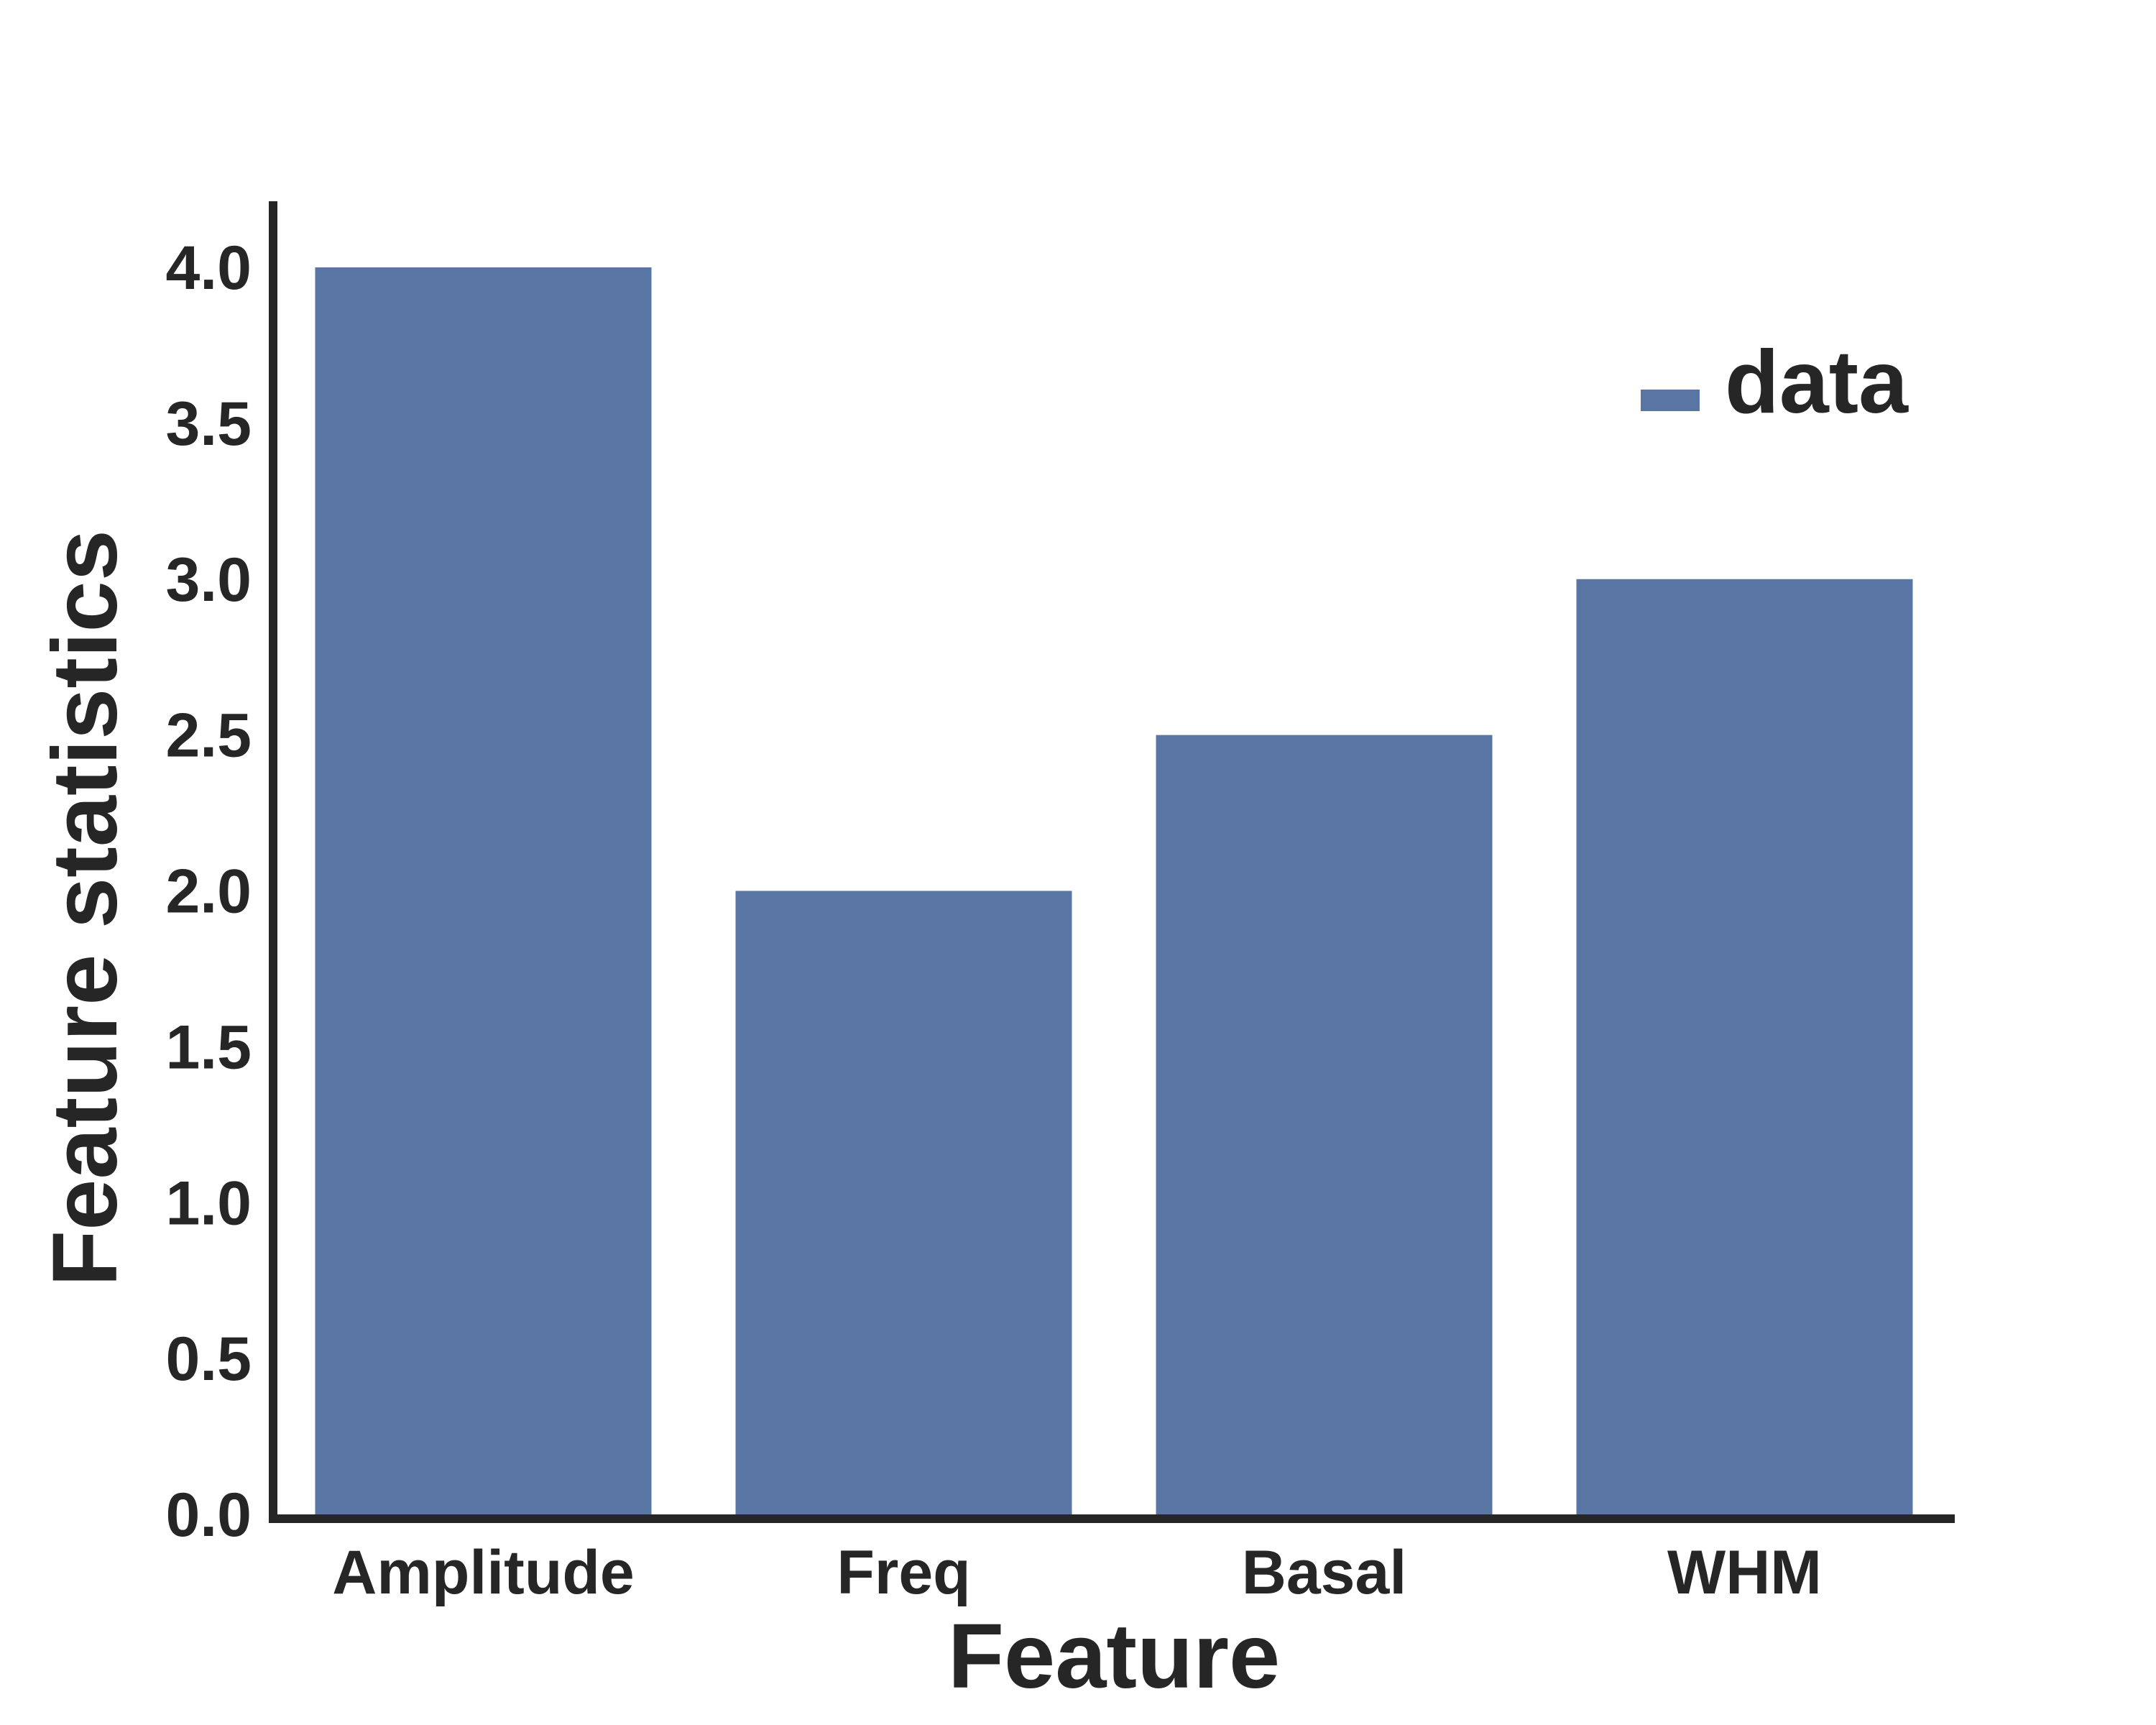  What do you see at coordinates (209, 1203) in the screenshot?
I see `y-tick-label: 1.0` at bounding box center [209, 1203].